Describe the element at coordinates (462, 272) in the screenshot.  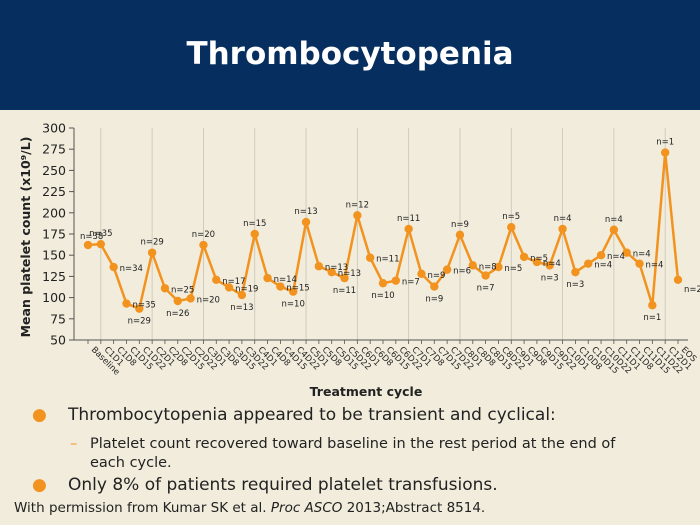
I see `n-label: n=6` at that location.